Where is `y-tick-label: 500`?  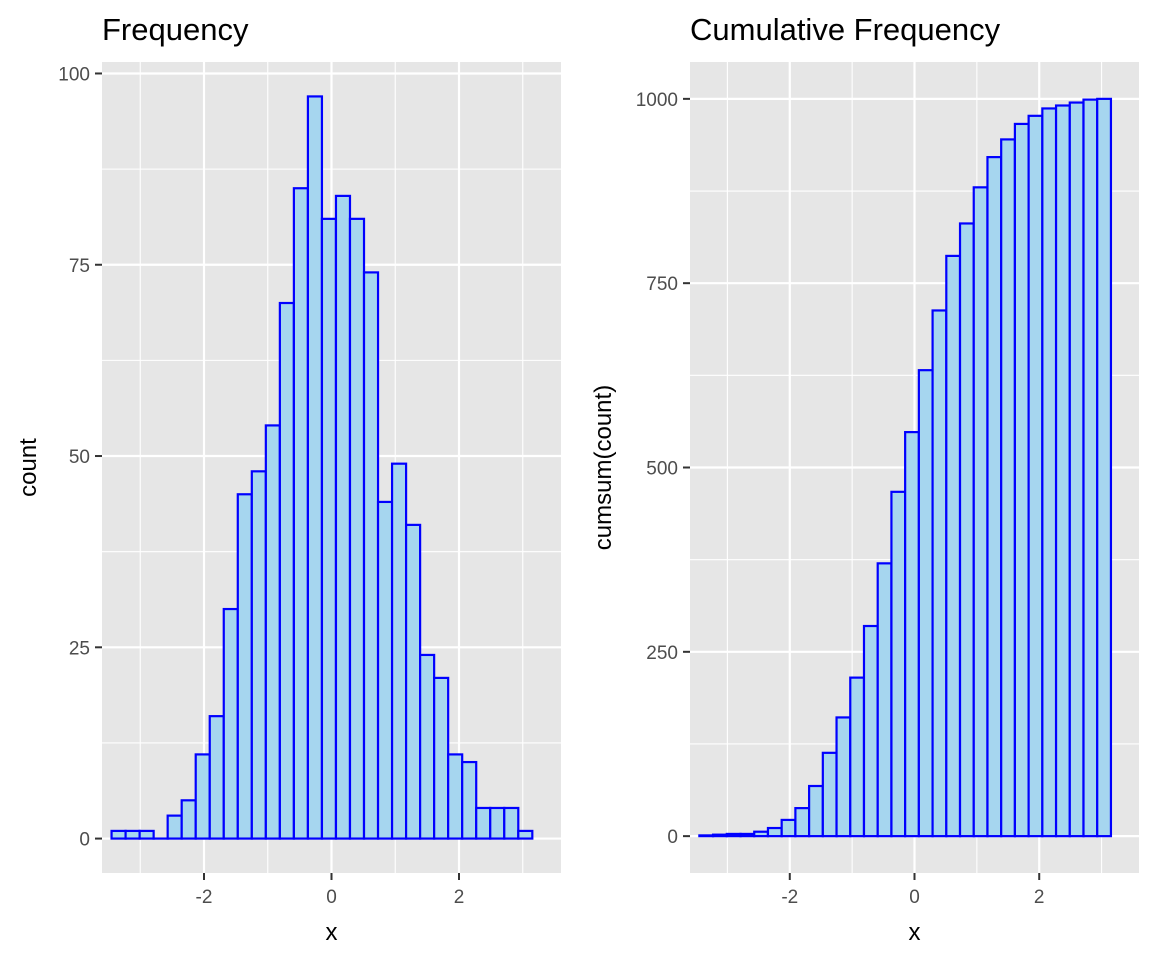 y-tick-label: 500 is located at coordinates (662, 469).